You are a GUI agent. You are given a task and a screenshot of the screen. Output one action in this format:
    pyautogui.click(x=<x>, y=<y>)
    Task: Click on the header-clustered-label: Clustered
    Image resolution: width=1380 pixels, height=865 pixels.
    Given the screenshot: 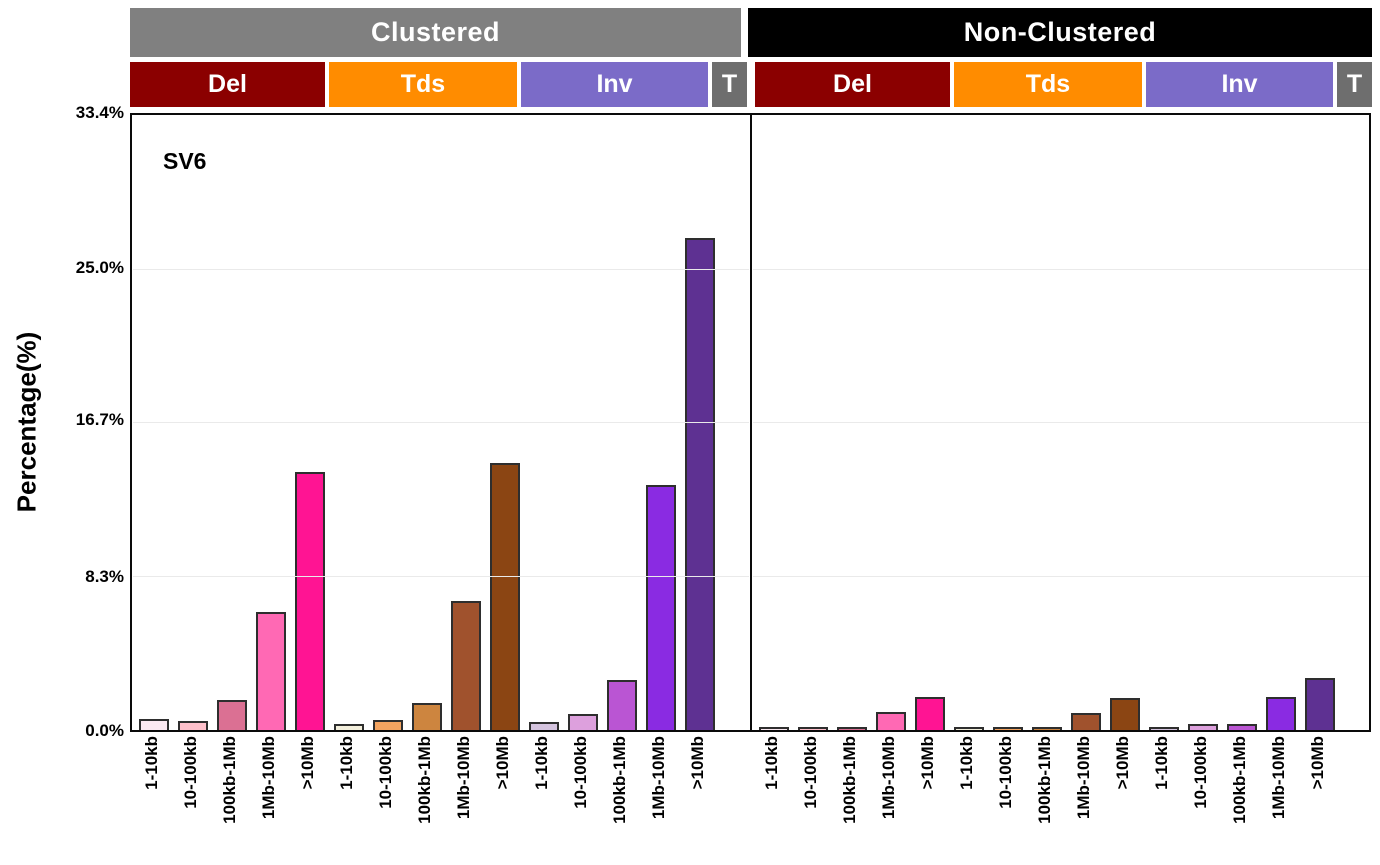 What is the action you would take?
    pyautogui.click(x=435, y=32)
    